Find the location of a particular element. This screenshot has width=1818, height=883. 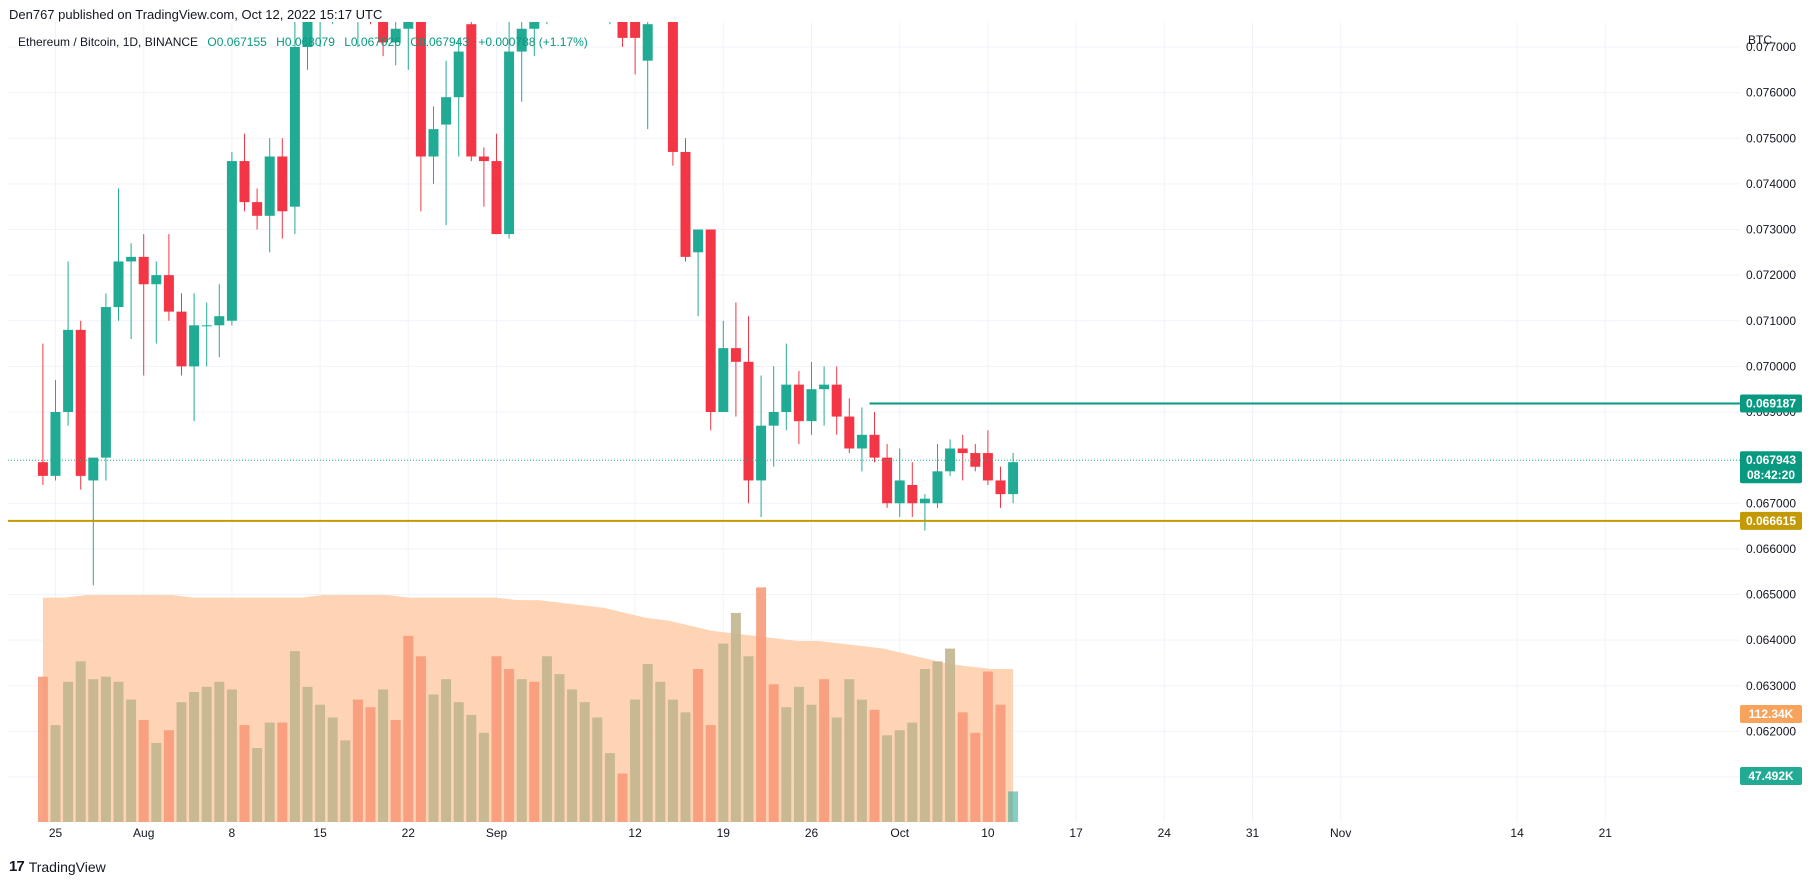

ohlc-change: +0.000788 (+1.17%) is located at coordinates (533, 42).